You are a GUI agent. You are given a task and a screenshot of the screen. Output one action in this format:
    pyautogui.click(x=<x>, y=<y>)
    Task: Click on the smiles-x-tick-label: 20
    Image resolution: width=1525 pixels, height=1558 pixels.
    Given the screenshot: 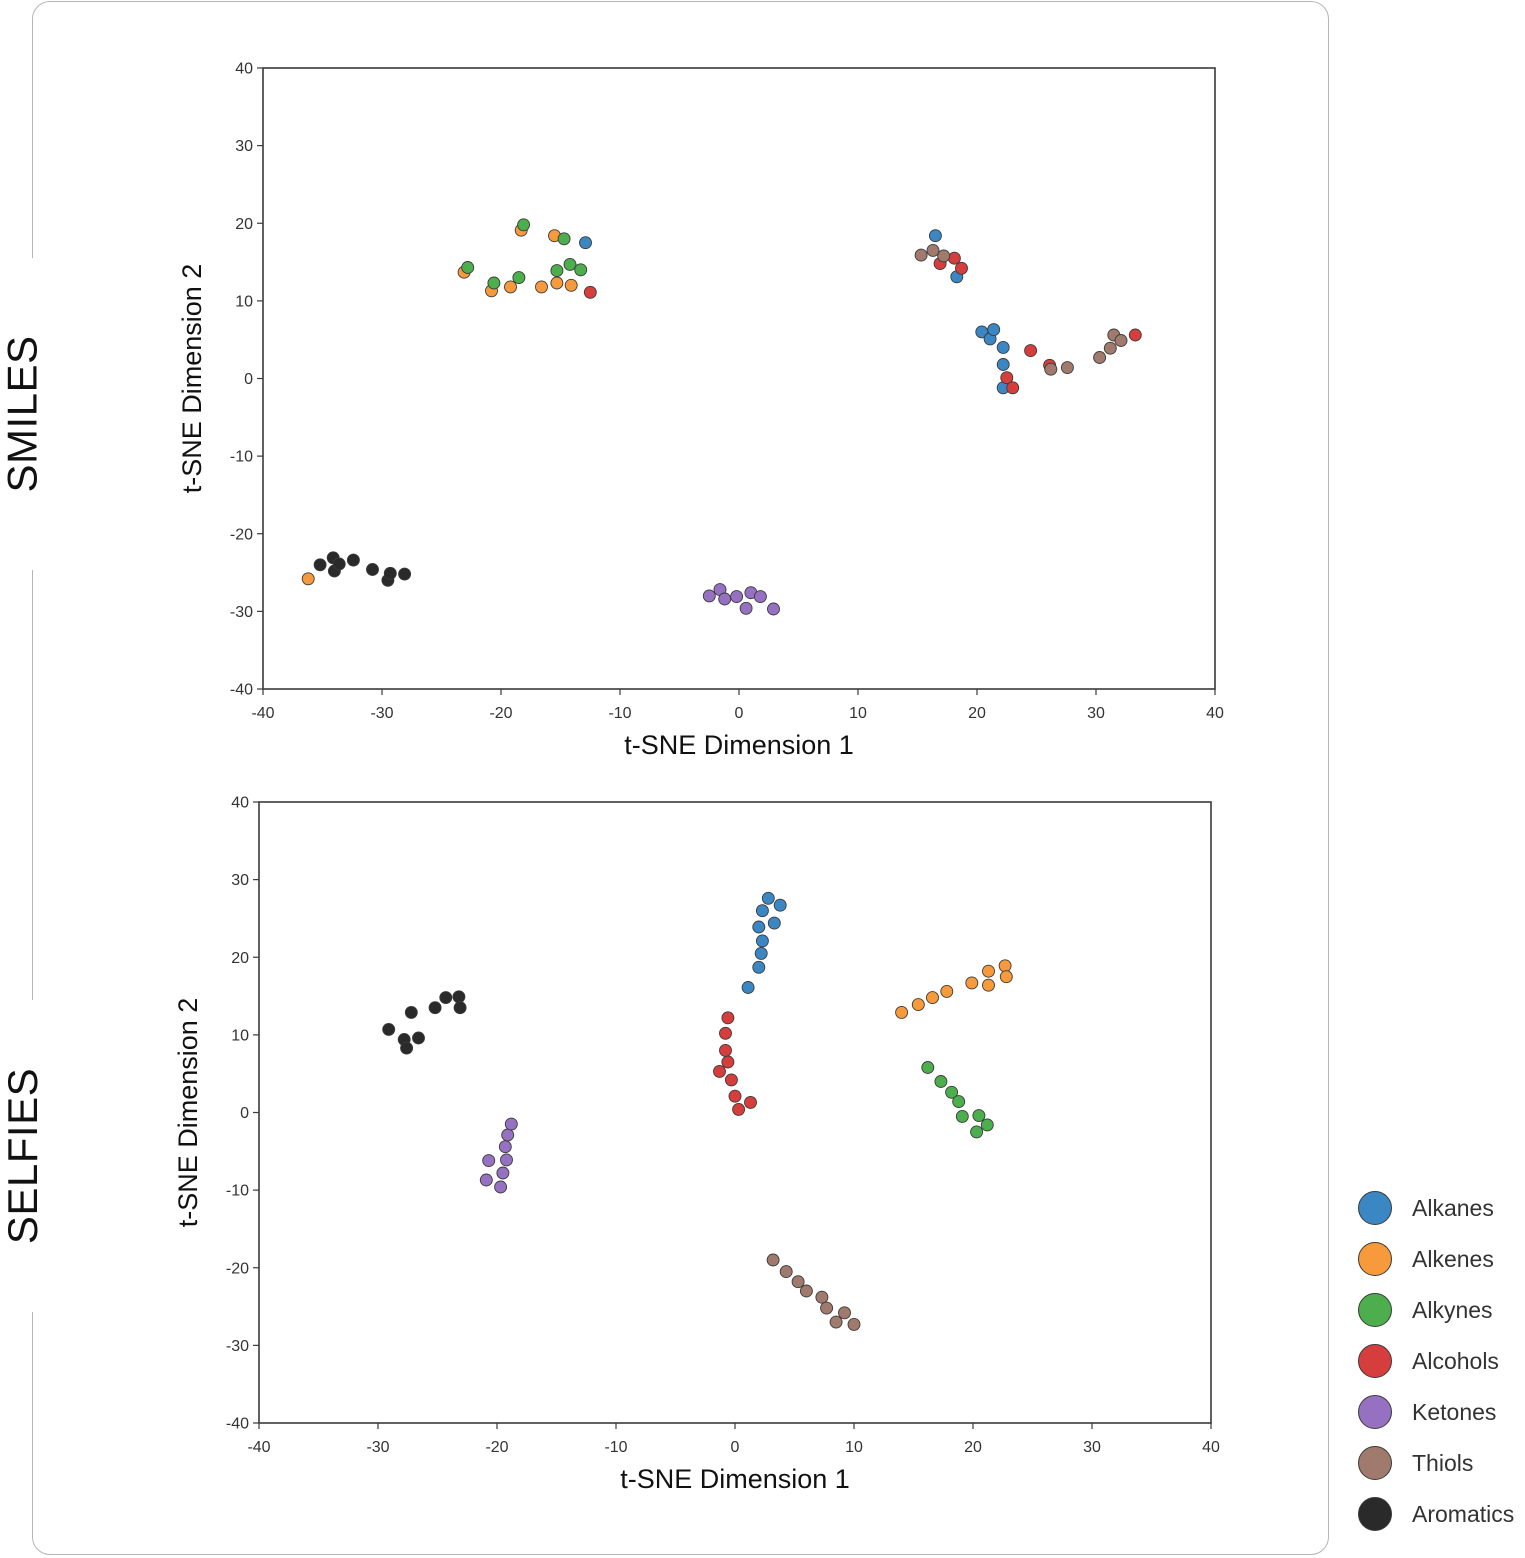 What is the action you would take?
    pyautogui.click(x=977, y=713)
    